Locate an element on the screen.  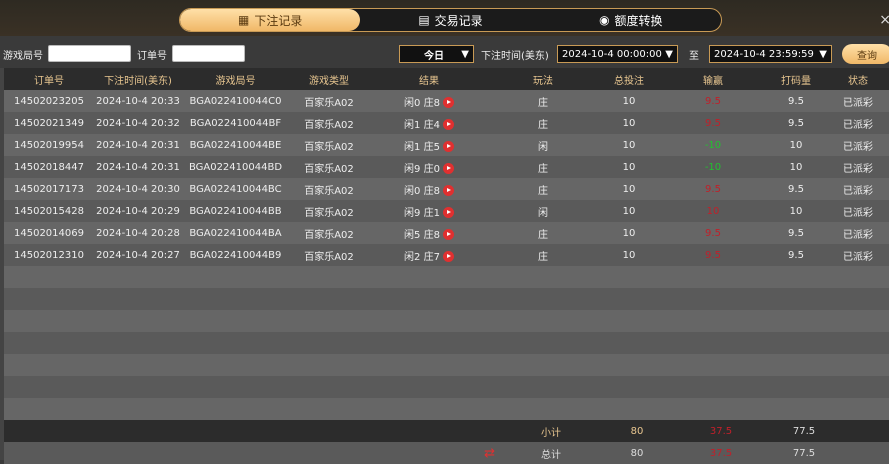
to-label: 至 is located at coordinates (694, 56).